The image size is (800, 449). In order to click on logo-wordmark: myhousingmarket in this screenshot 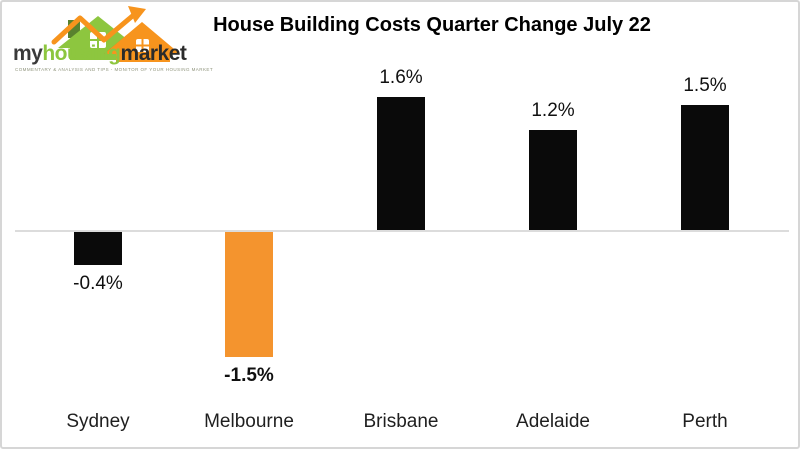, I will do `click(100, 54)`.